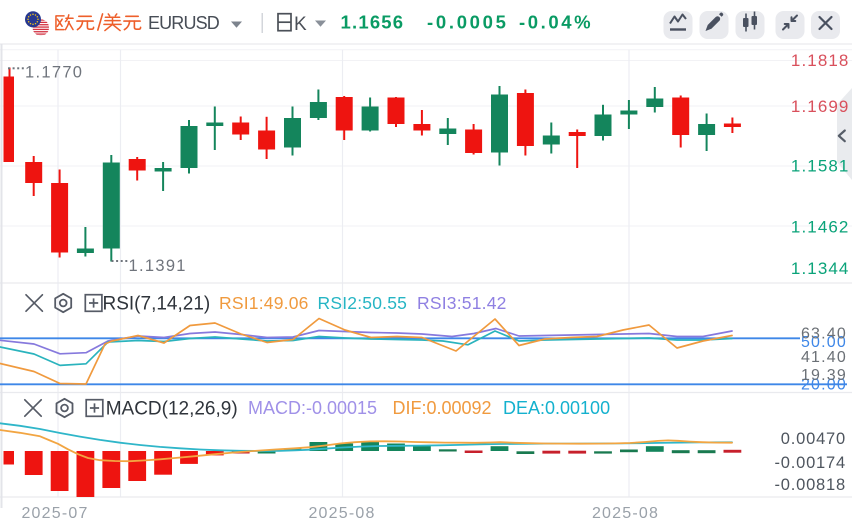 This screenshot has width=852, height=528. I want to click on svg-text: RSI3:51.42, so click(462, 303).